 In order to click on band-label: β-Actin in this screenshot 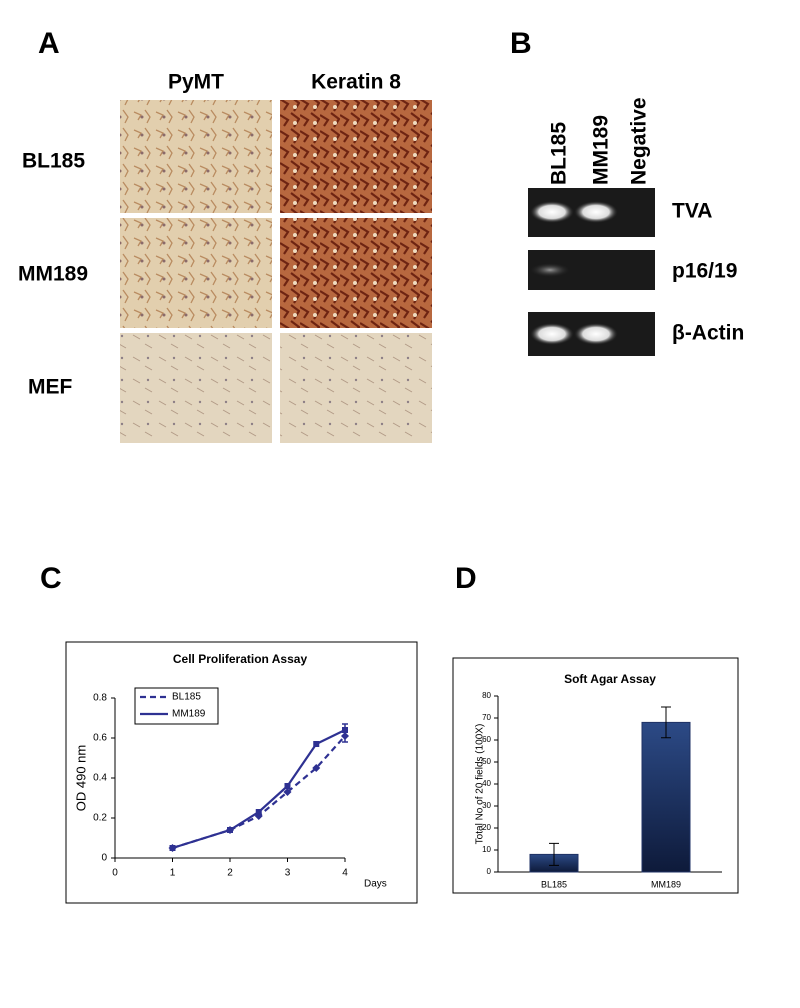, I will do `click(708, 333)`.